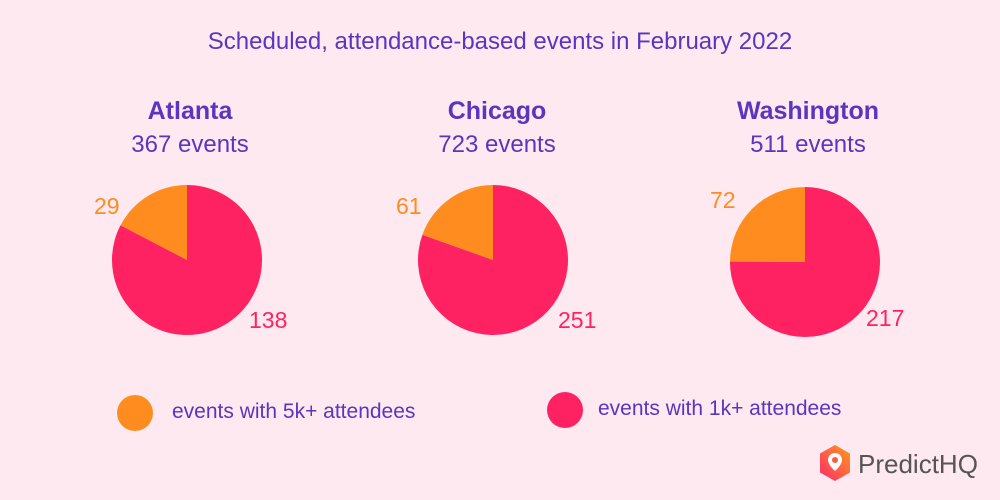 The width and height of the screenshot is (1000, 500). What do you see at coordinates (409, 206) in the screenshot?
I see `label-chicago-5k: 61` at bounding box center [409, 206].